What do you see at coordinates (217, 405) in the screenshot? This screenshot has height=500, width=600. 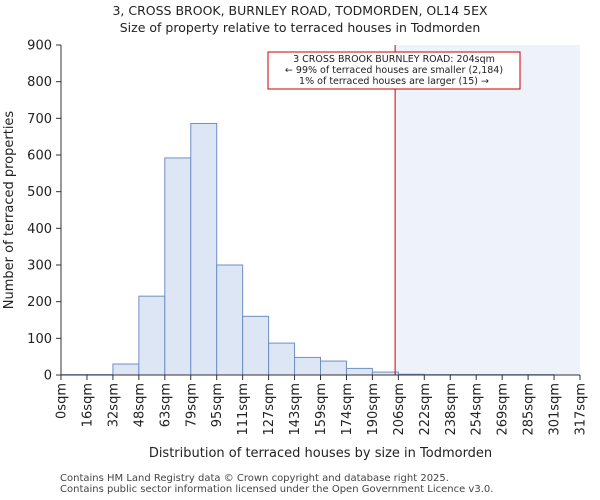 I see `x-tick-label: 95sqm` at bounding box center [217, 405].